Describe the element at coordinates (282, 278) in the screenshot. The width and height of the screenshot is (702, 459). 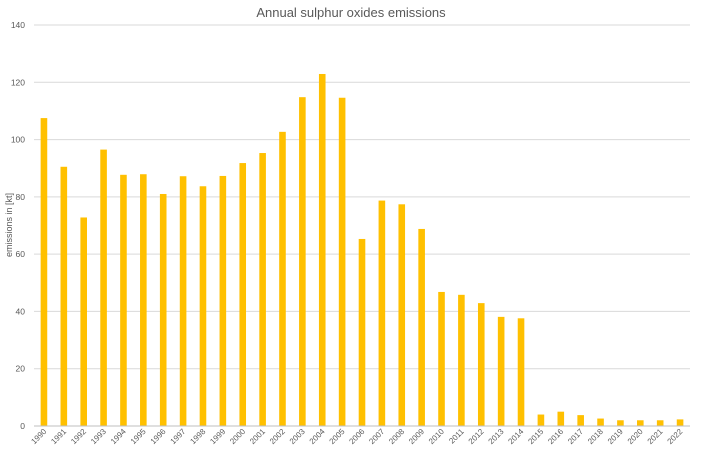
I see `bar-2002` at that location.